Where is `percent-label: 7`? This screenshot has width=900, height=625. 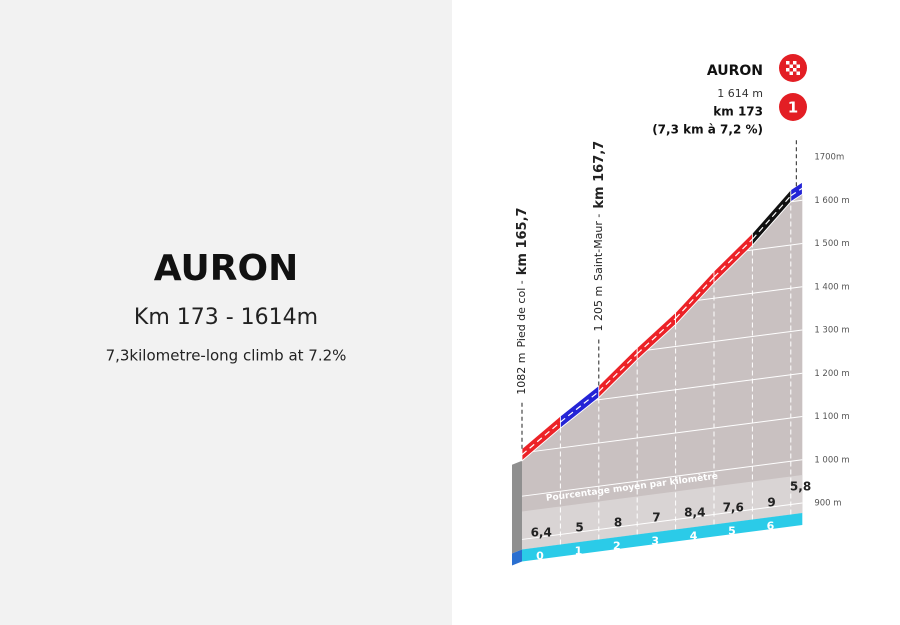
percent-label: 7 is located at coordinates (656, 517).